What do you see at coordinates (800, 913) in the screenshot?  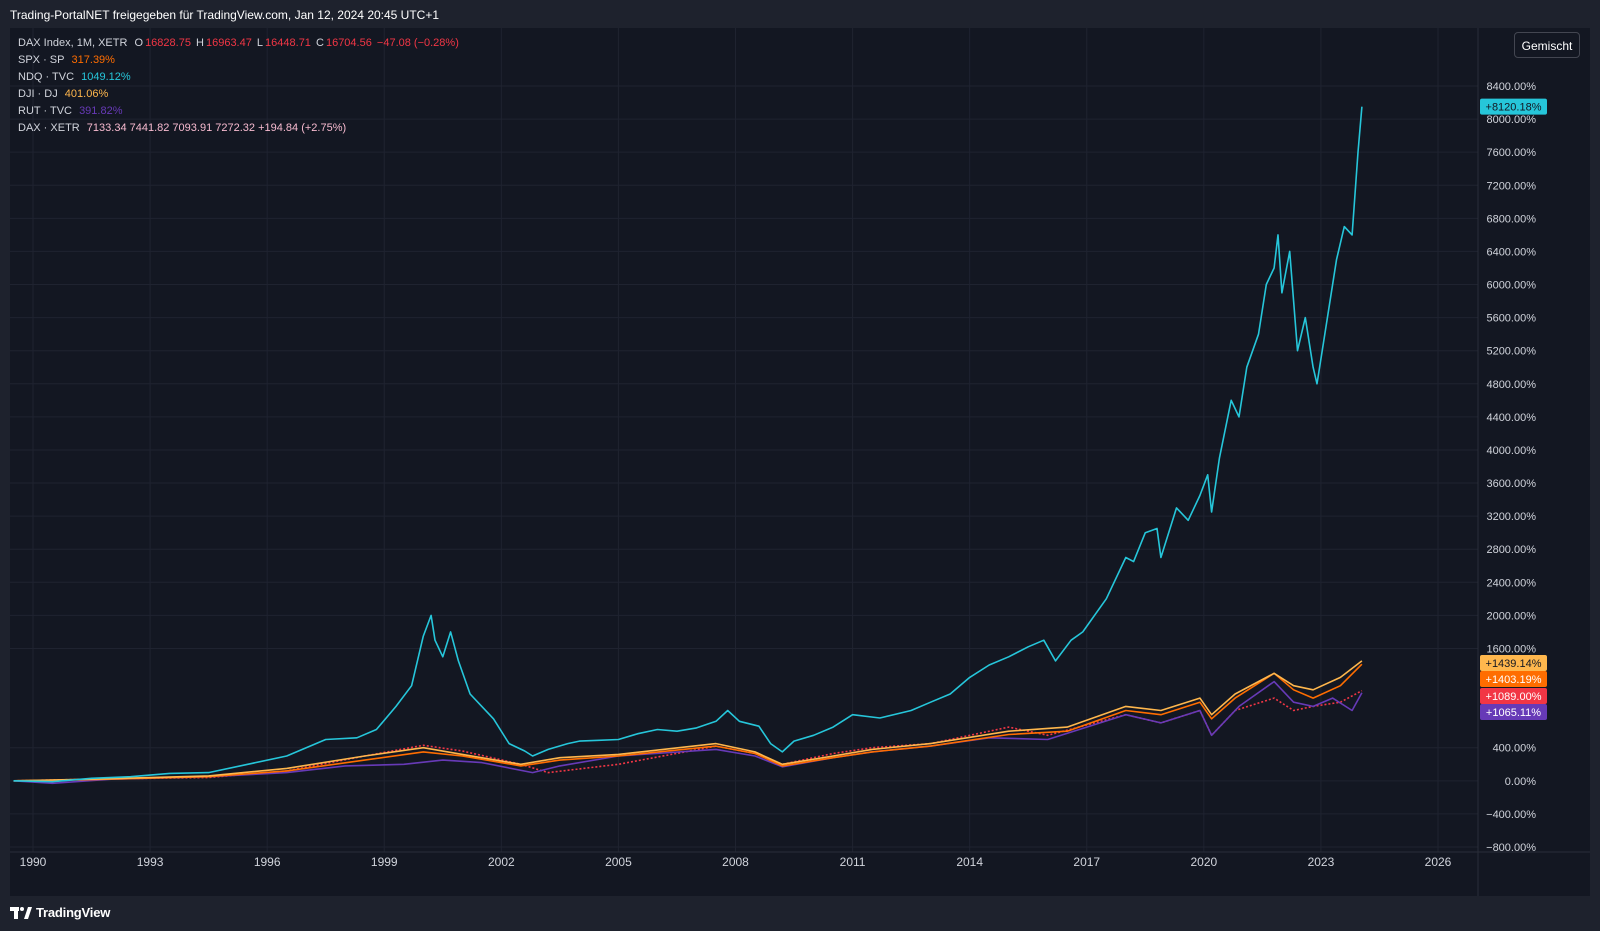 I see `footer-bar` at bounding box center [800, 913].